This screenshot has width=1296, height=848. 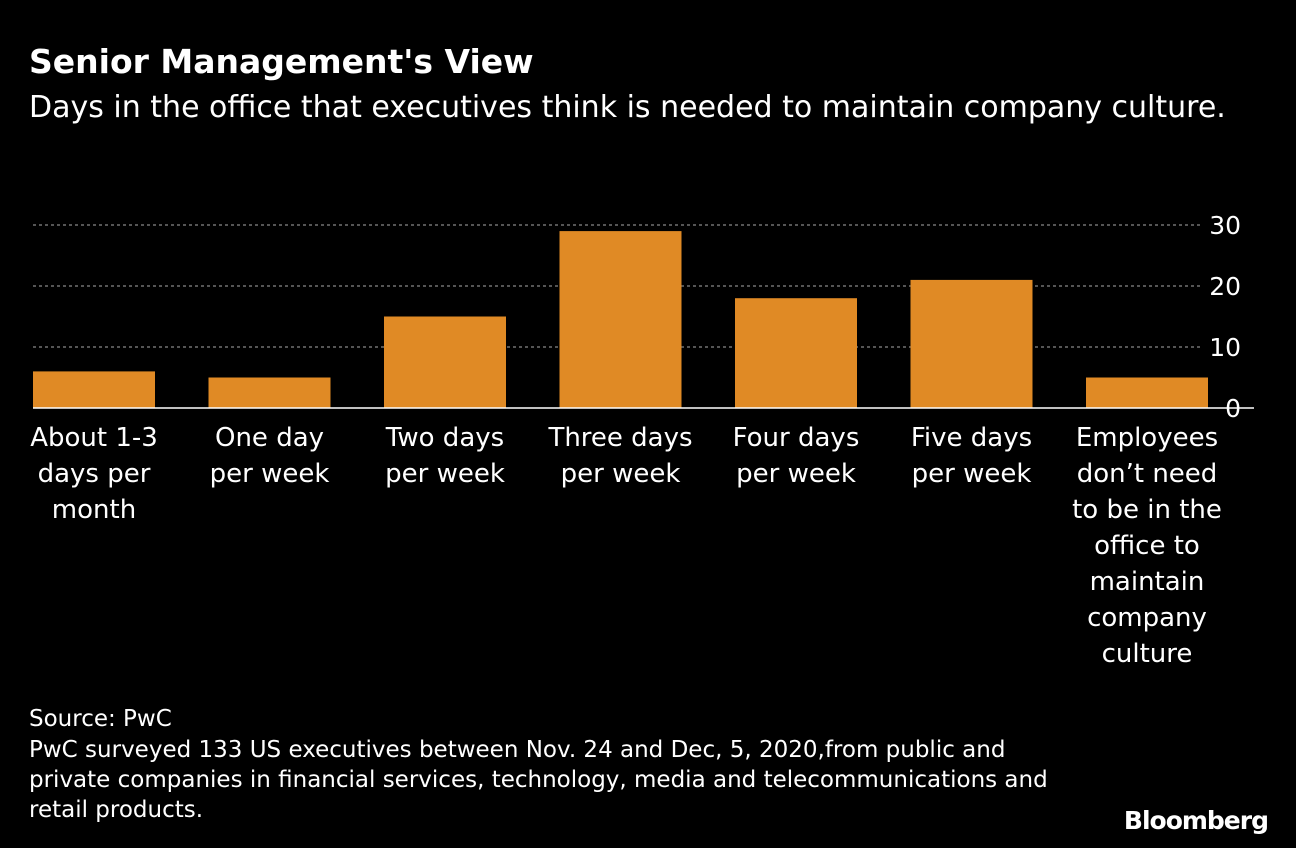 I want to click on x-tick-label-line: office to, so click(x=1147, y=546).